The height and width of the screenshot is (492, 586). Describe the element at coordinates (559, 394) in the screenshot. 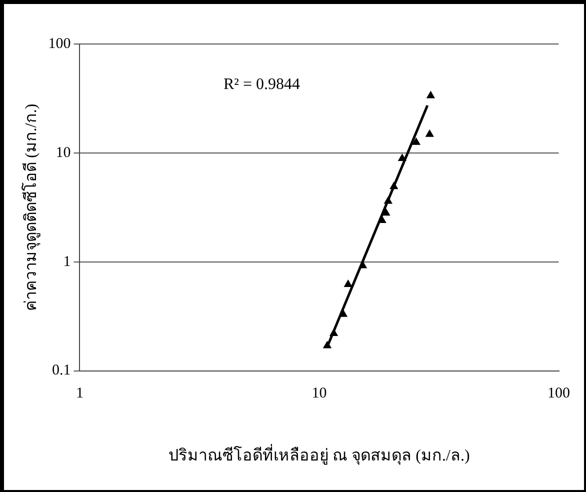

I see `x-tick-label: 100` at that location.